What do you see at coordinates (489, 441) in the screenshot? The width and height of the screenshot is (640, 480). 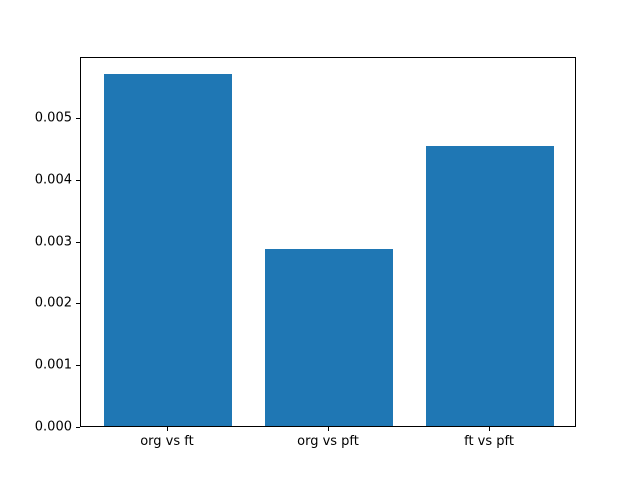 I see `x-tick-label: ft vs pft` at bounding box center [489, 441].